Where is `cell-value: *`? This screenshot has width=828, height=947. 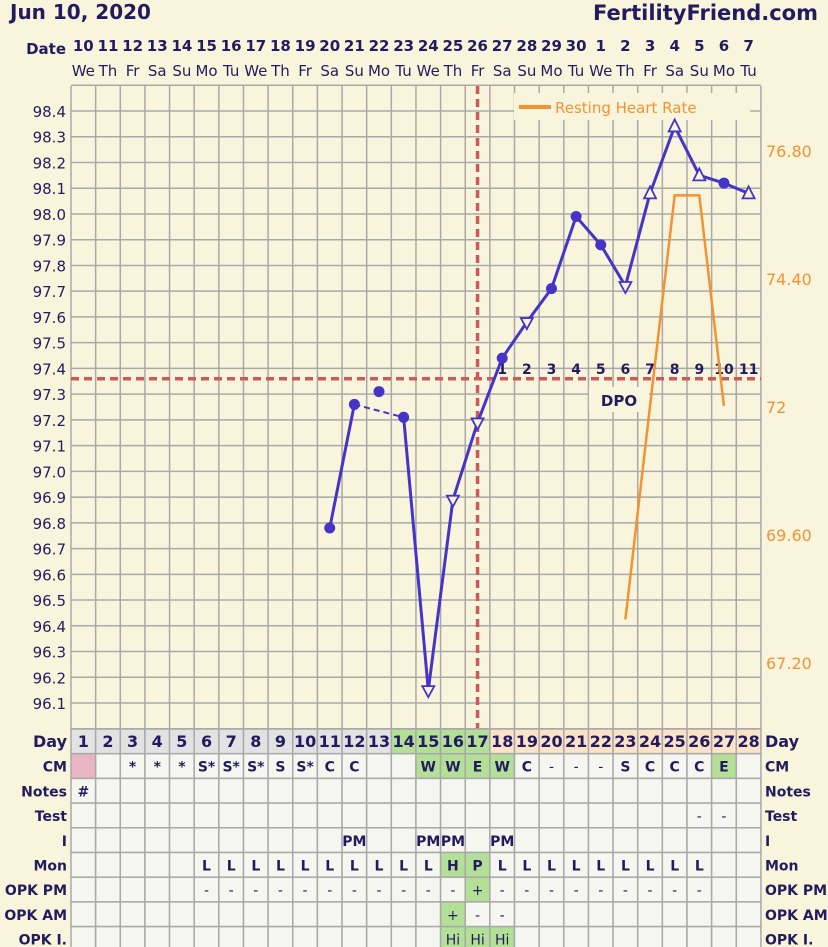 cell-value: * is located at coordinates (133, 768).